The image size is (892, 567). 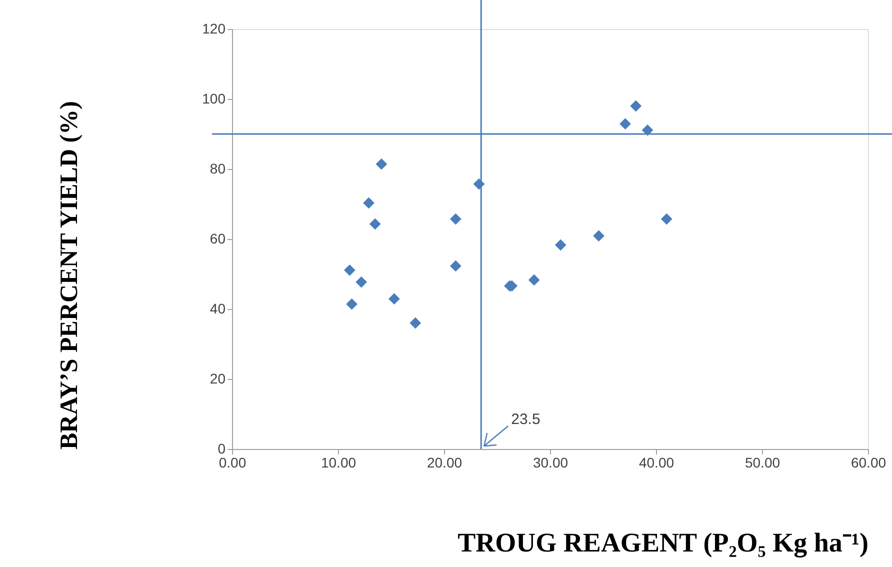 What do you see at coordinates (656, 462) in the screenshot?
I see `x-tick-label: 40.00` at bounding box center [656, 462].